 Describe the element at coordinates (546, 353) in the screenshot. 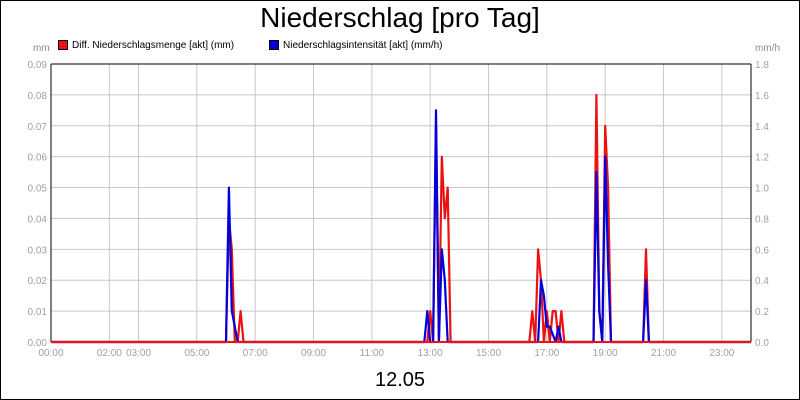

I see `x-tick-label: 17:00` at that location.